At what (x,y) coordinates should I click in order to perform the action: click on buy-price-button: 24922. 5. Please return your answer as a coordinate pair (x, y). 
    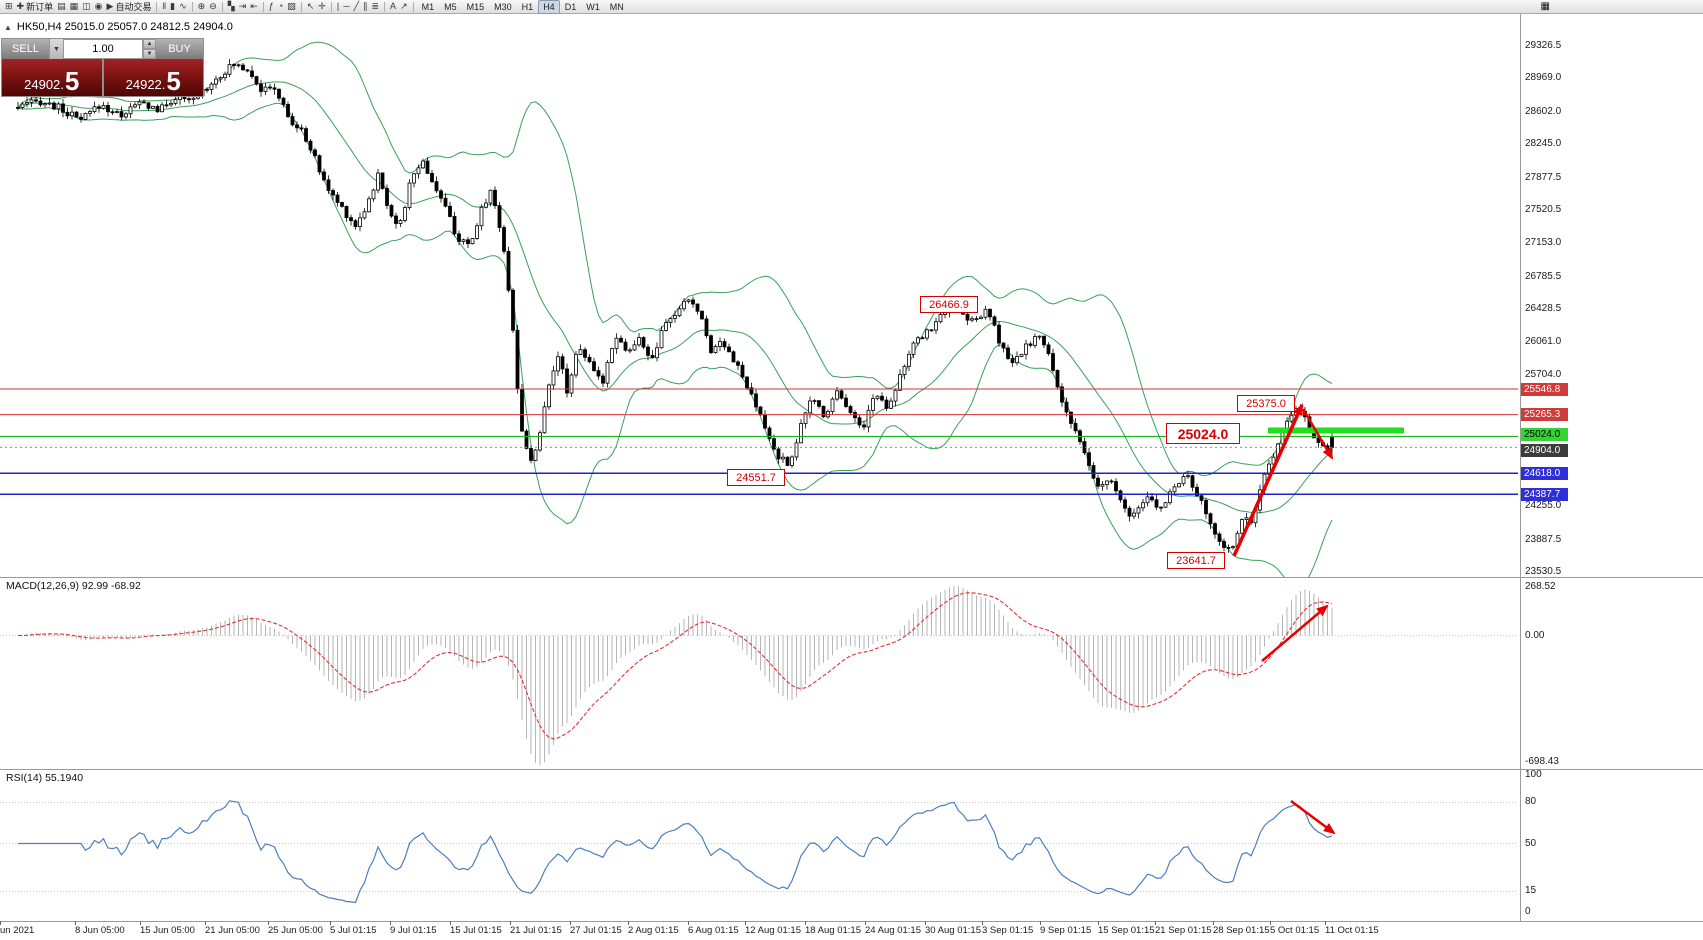
    Looking at the image, I should click on (153, 78).